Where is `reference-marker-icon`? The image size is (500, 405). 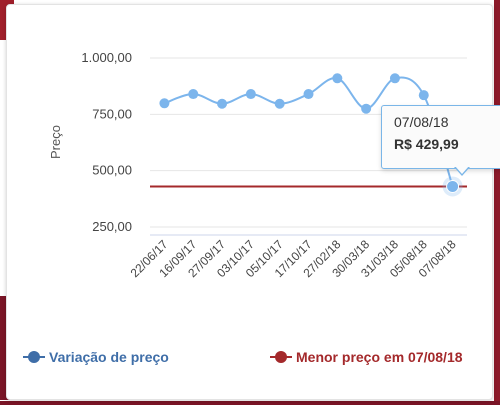
reference-marker-icon is located at coordinates (281, 357).